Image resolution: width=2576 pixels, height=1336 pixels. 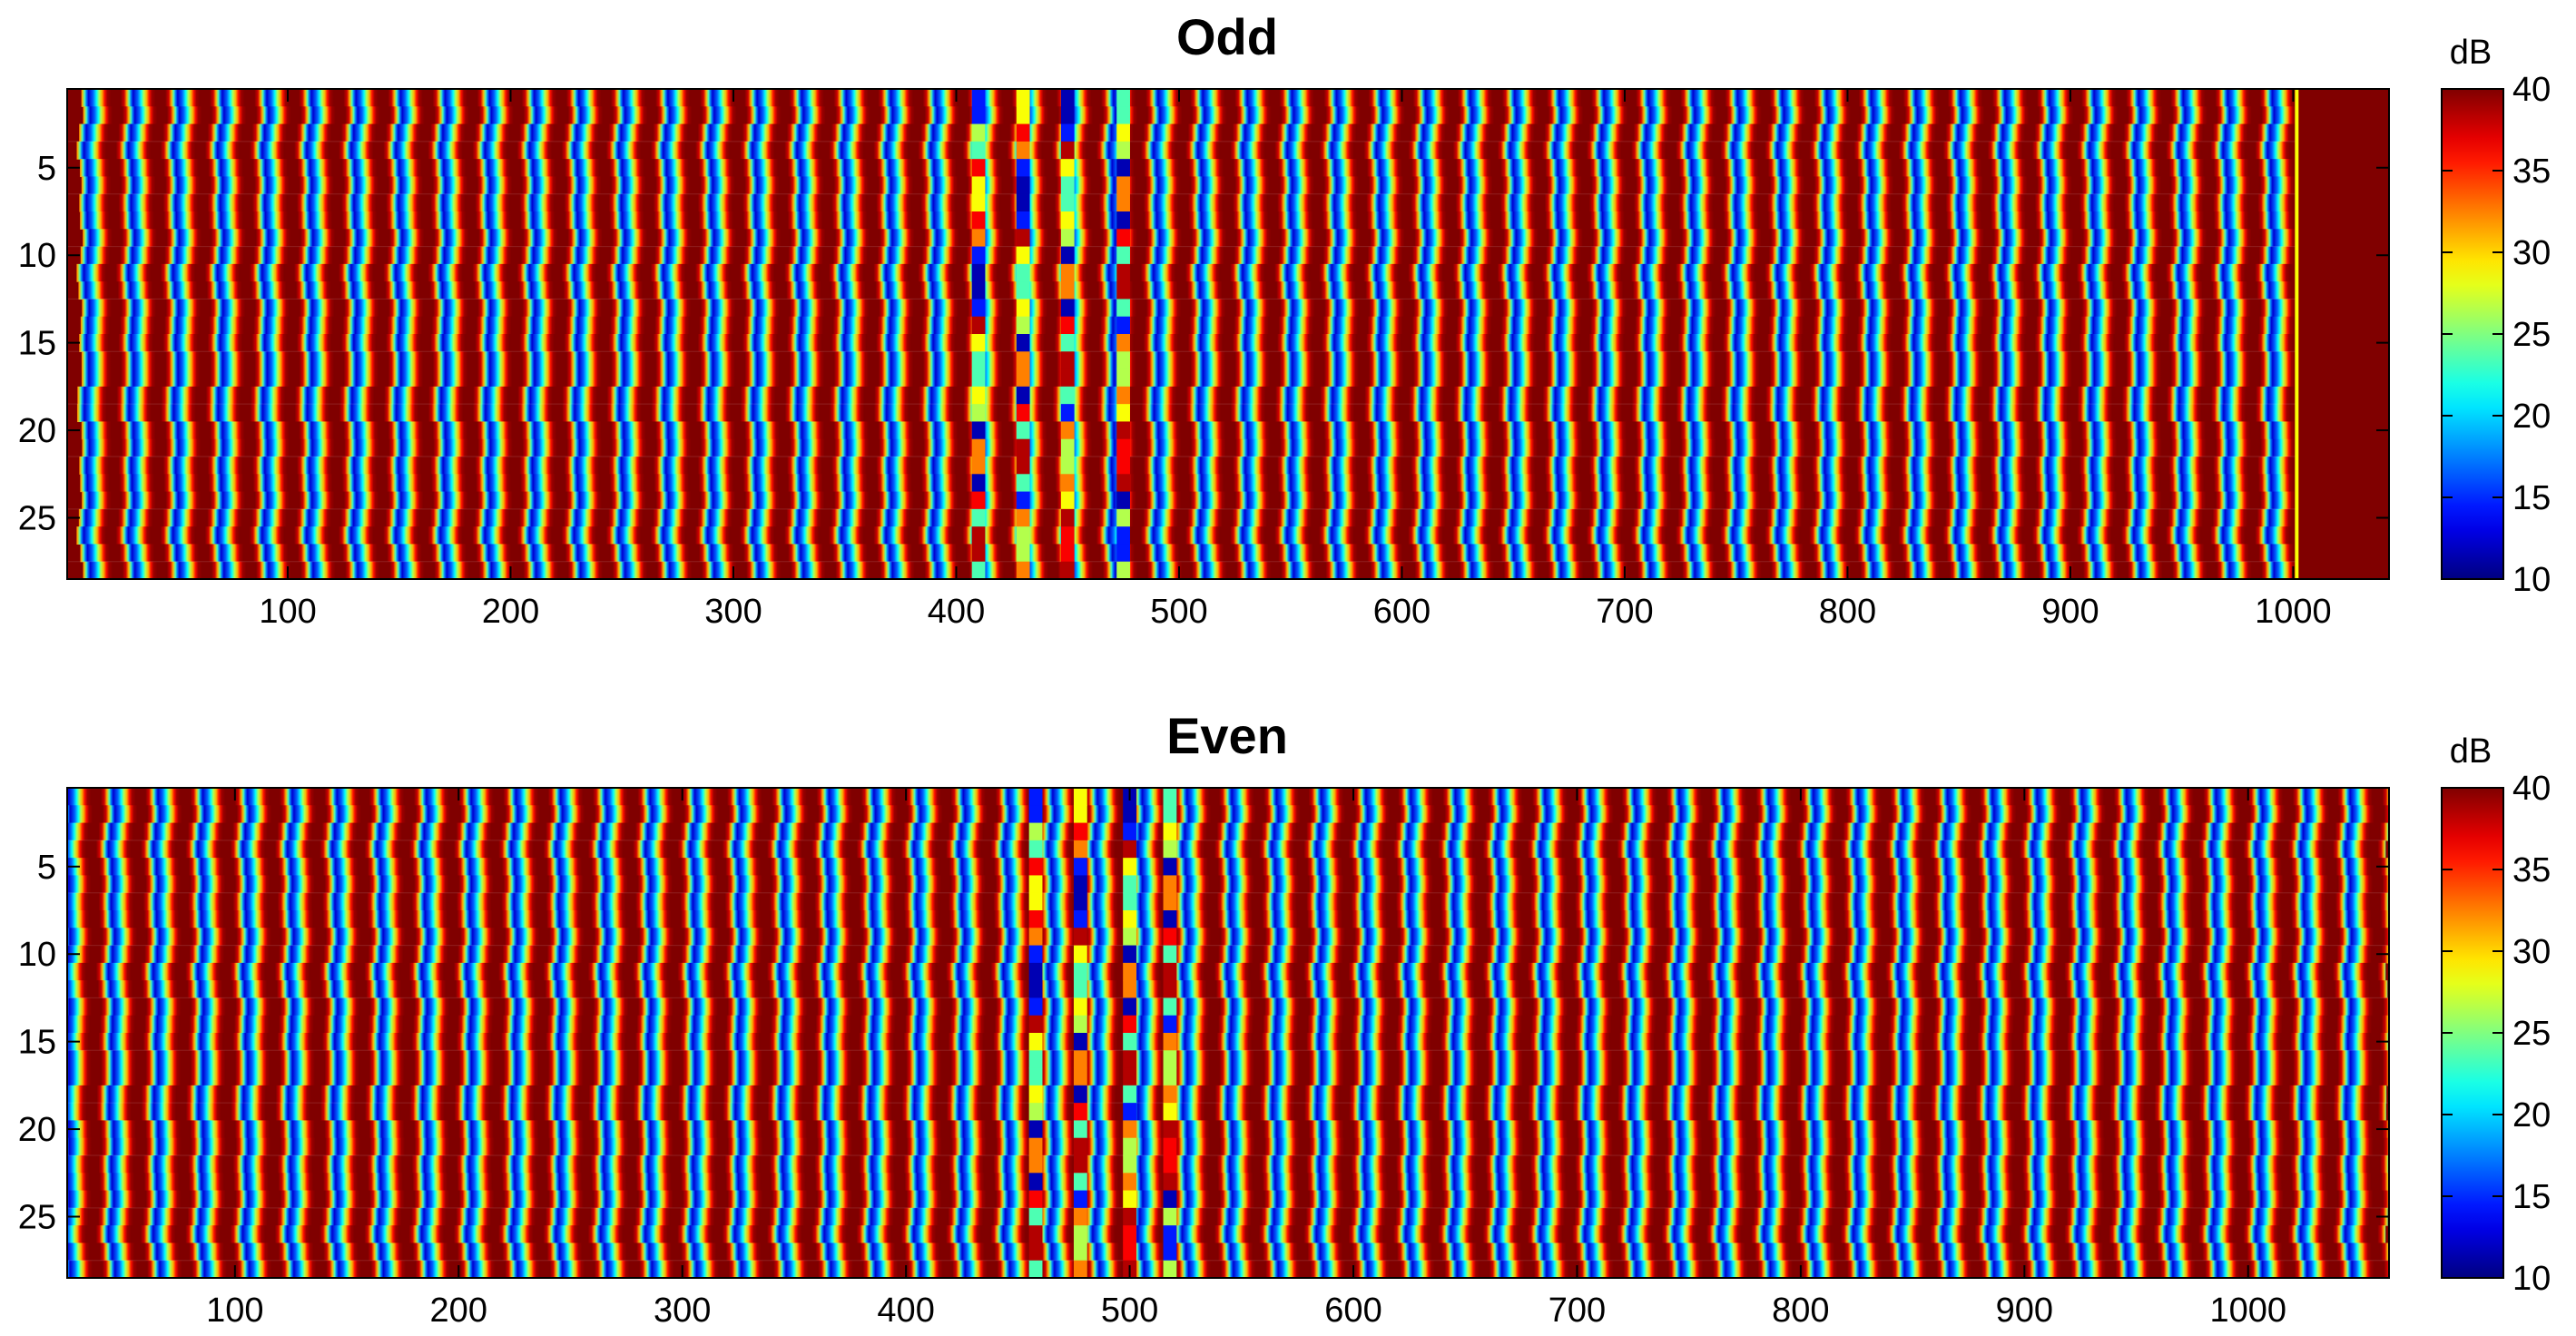 What do you see at coordinates (1227, 736) in the screenshot?
I see `chart-title-even: Even` at bounding box center [1227, 736].